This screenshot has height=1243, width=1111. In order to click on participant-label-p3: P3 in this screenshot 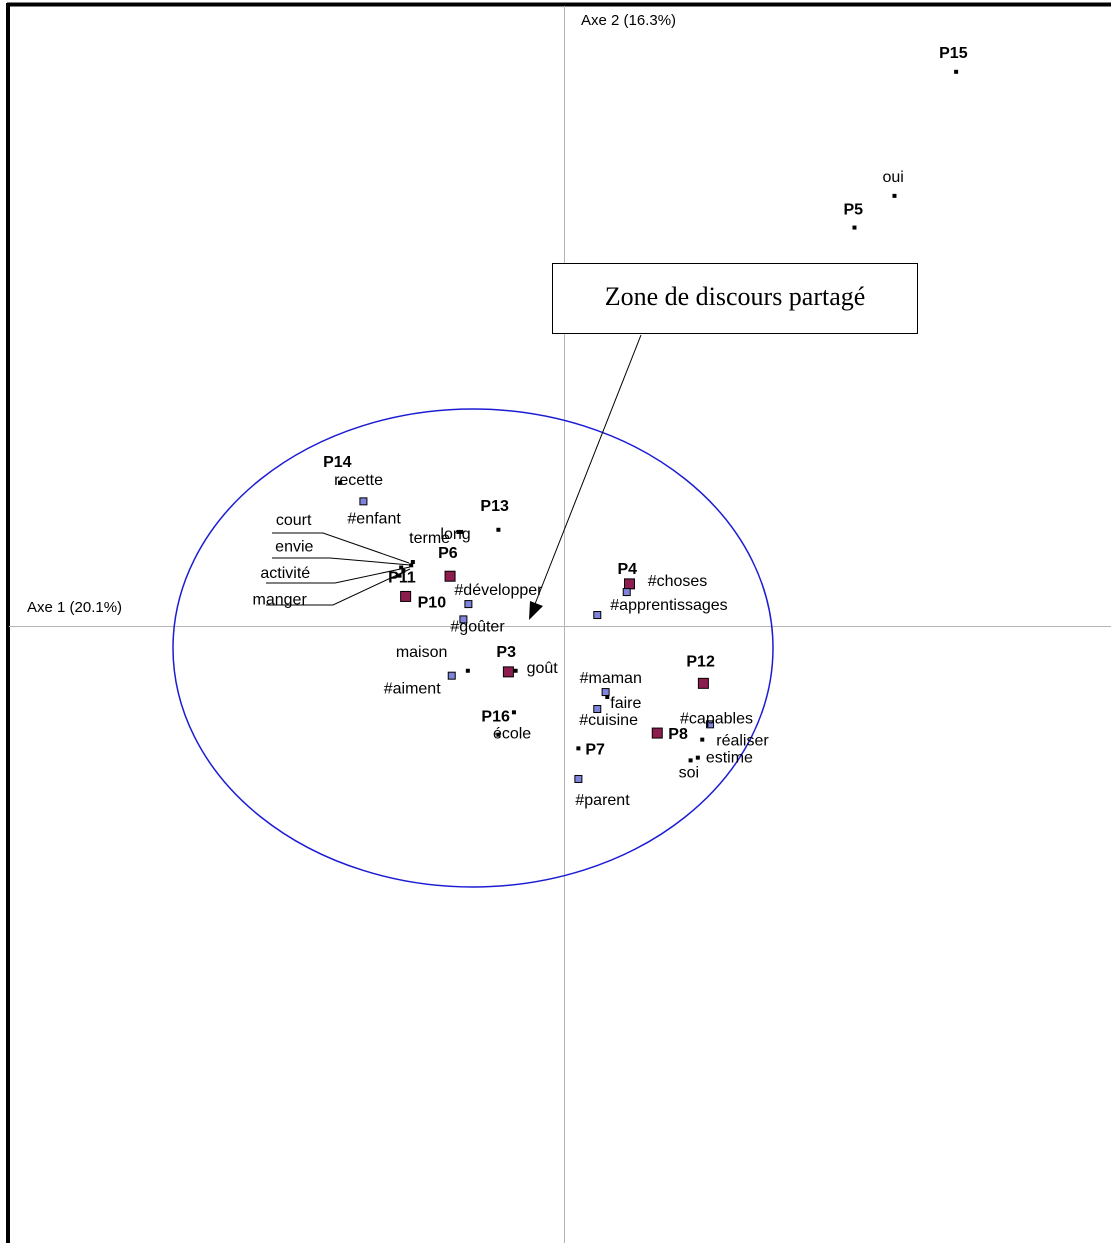, I will do `click(506, 652)`.